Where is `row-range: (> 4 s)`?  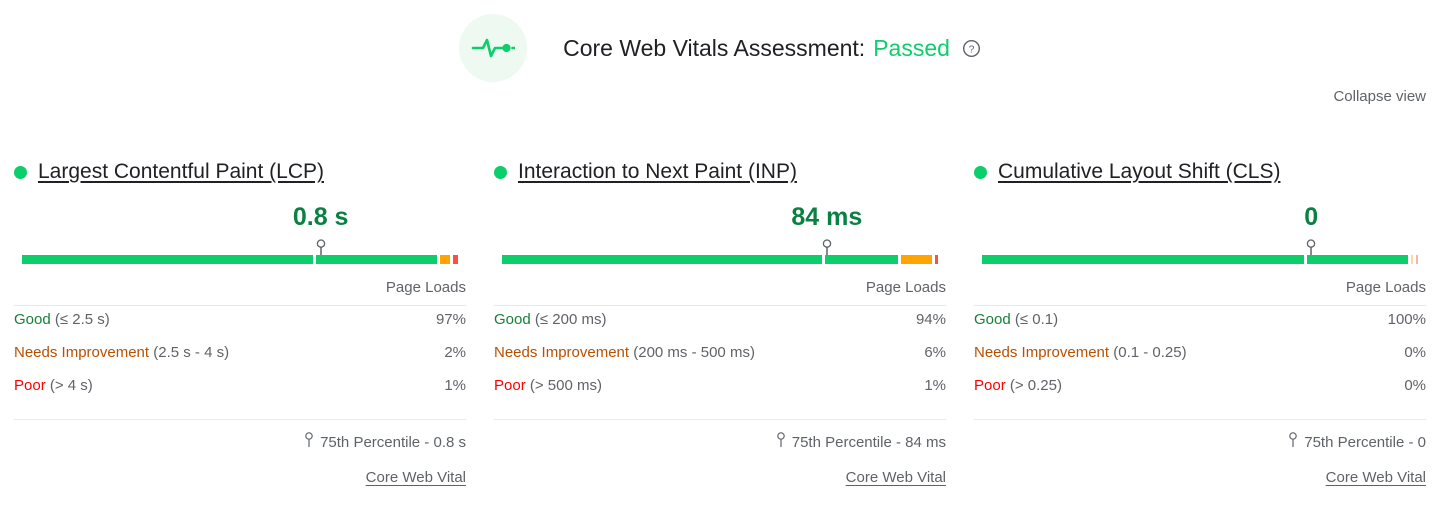 row-range: (> 4 s) is located at coordinates (71, 385).